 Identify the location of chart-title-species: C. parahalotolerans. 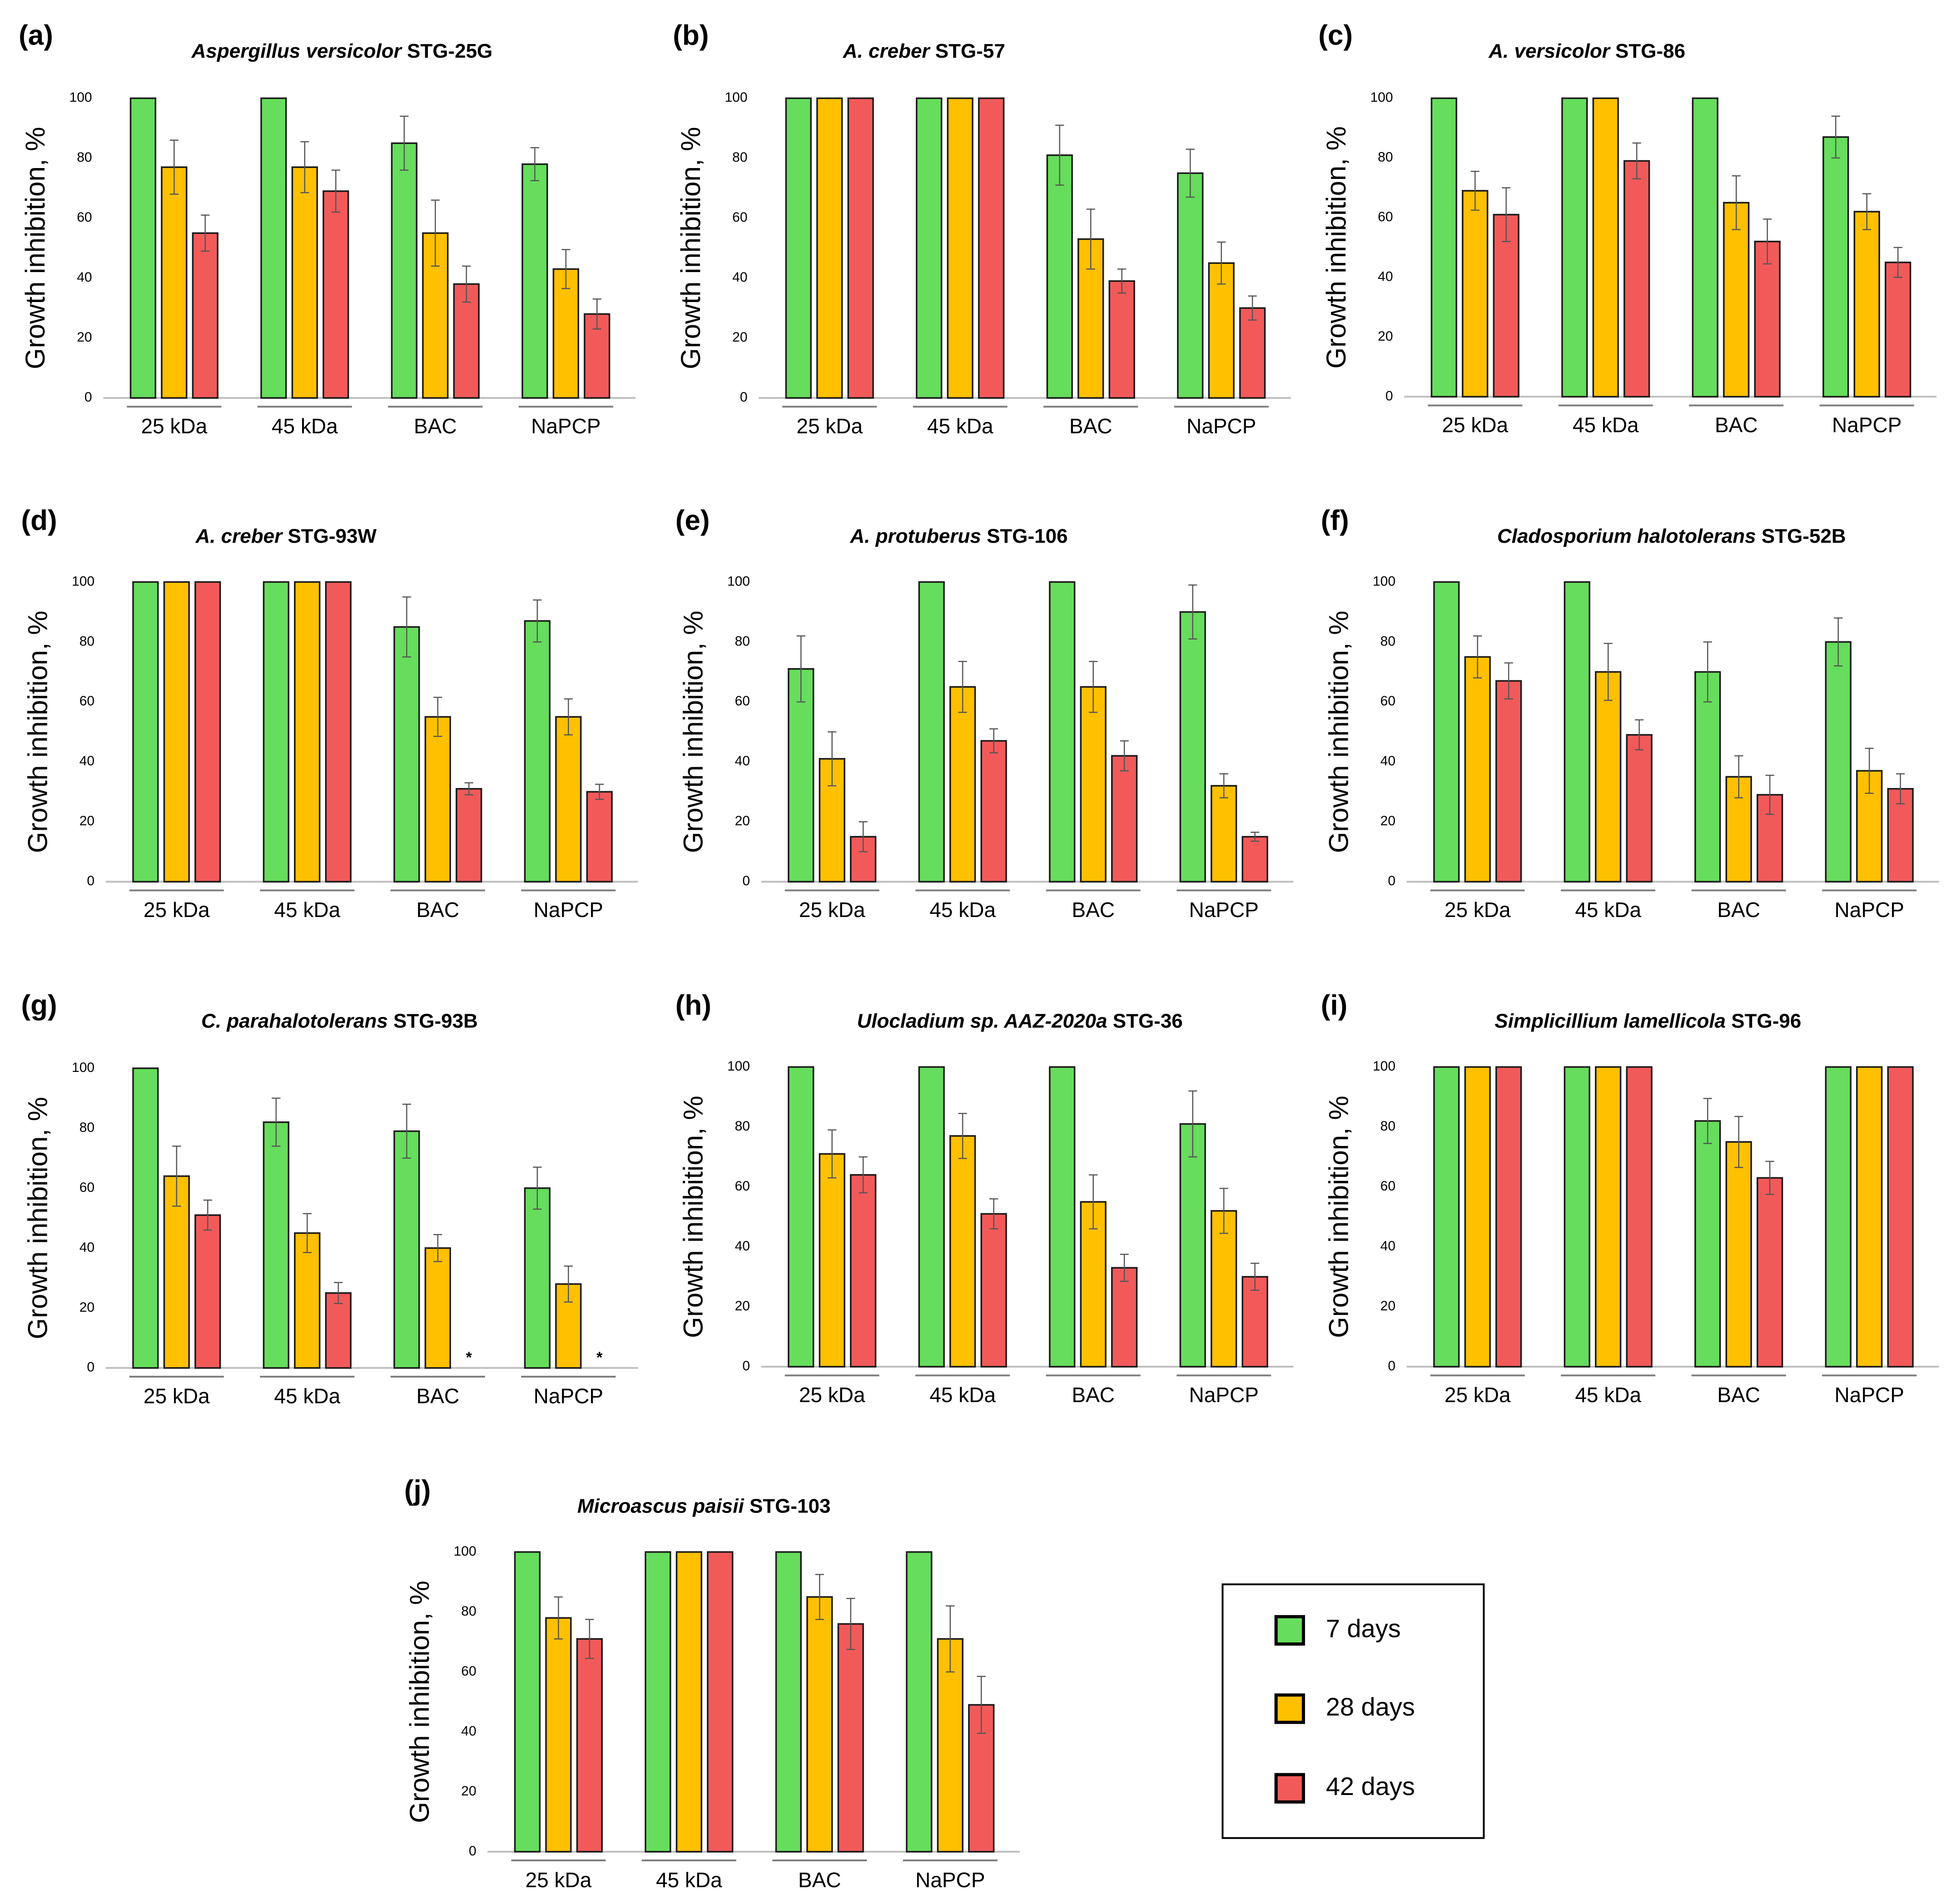
(294, 1021).